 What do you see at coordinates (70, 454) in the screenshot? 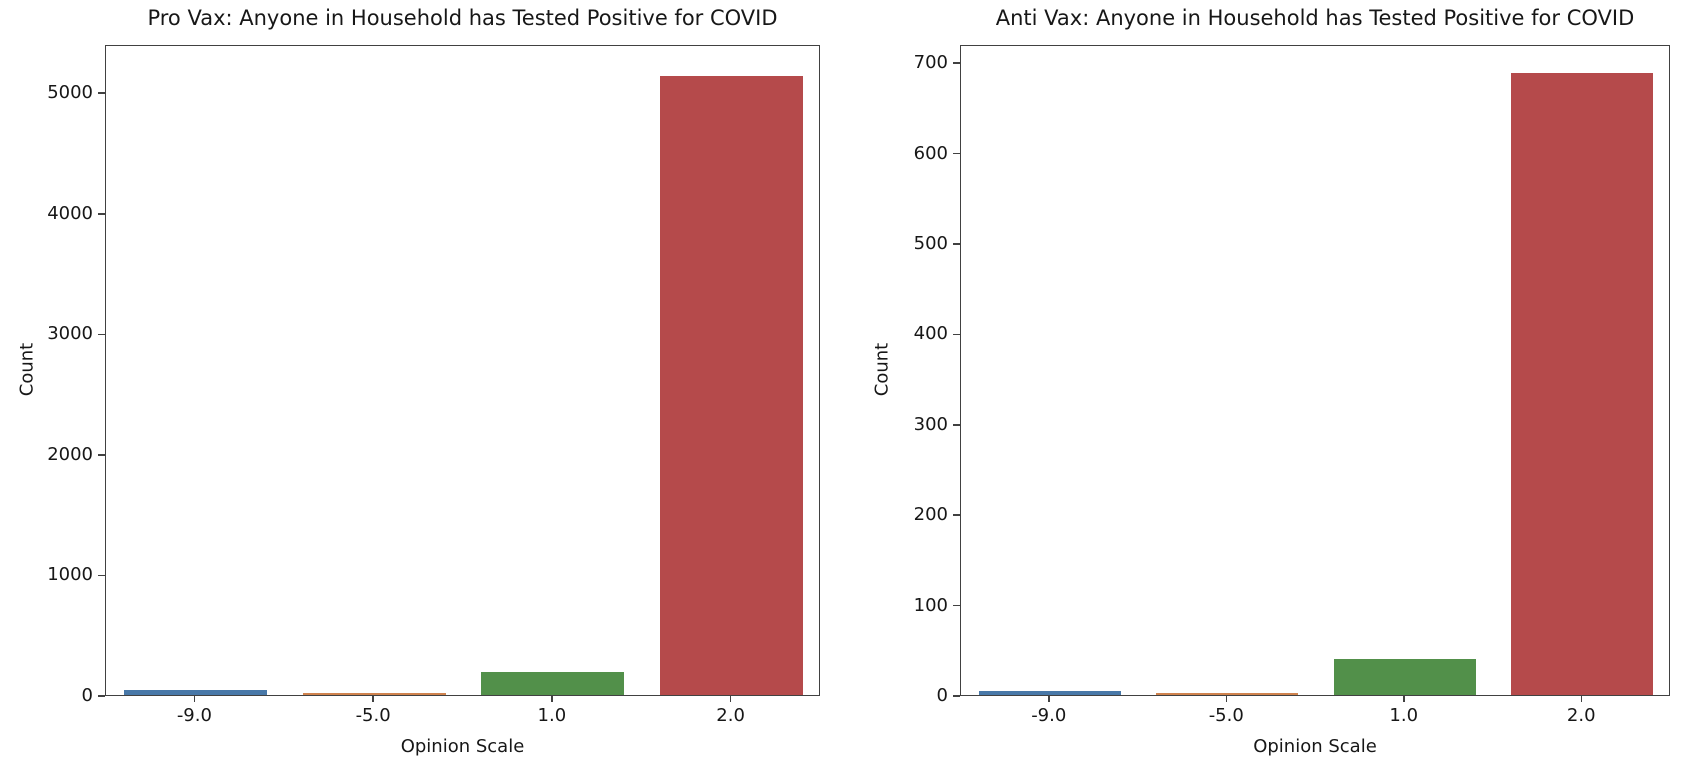
I see `y-tick-label: 2000` at bounding box center [70, 454].